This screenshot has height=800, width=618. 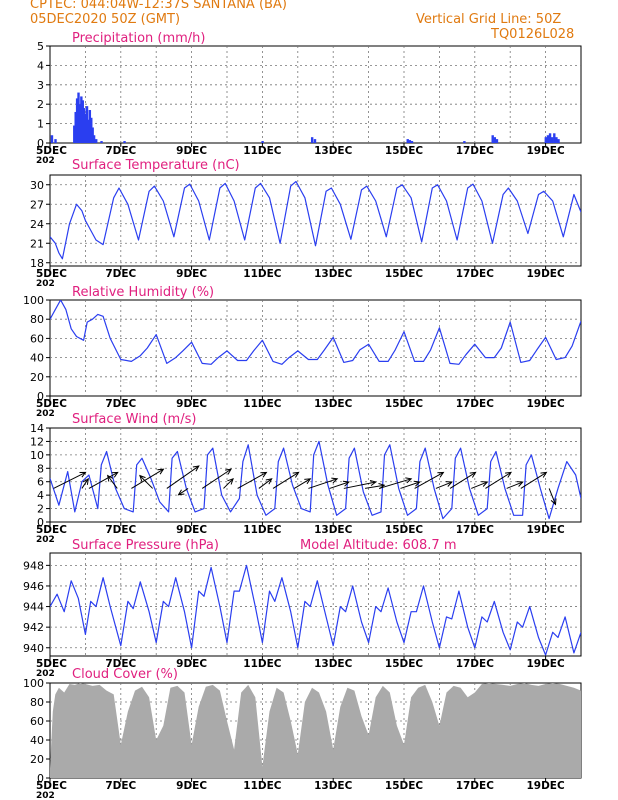 What do you see at coordinates (262, 151) in the screenshot?
I see `precipitation-day-label: 11DEC` at bounding box center [262, 151].